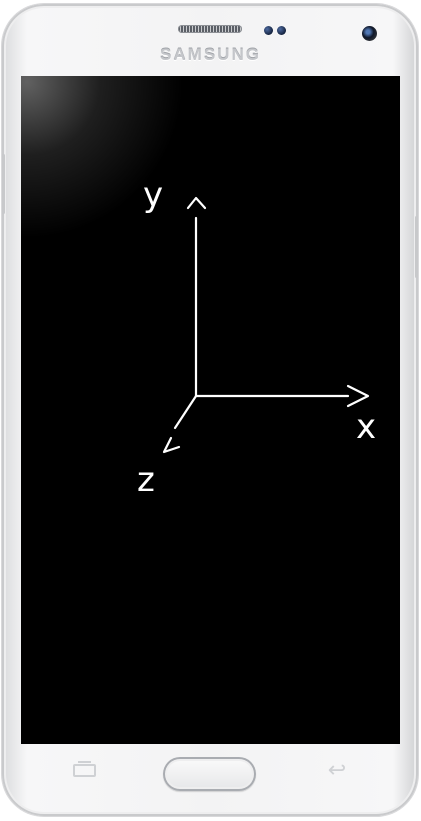 This screenshot has height=821, width=421. Describe the element at coordinates (210, 29) in the screenshot. I see `earpiece-speaker` at that location.